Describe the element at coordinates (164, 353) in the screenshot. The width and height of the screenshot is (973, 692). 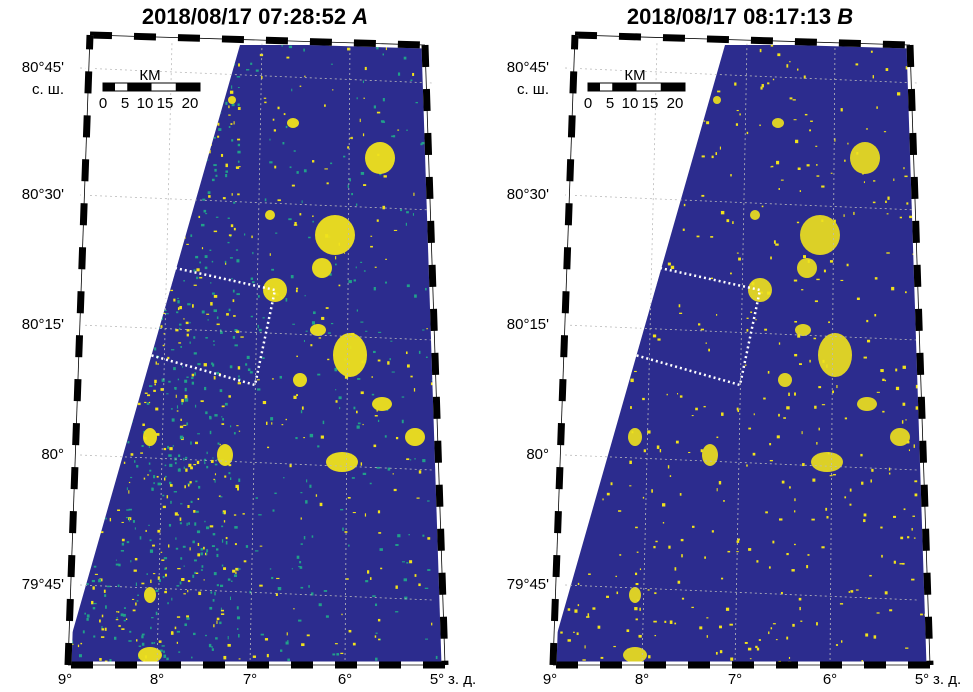
I see `meridian` at that location.